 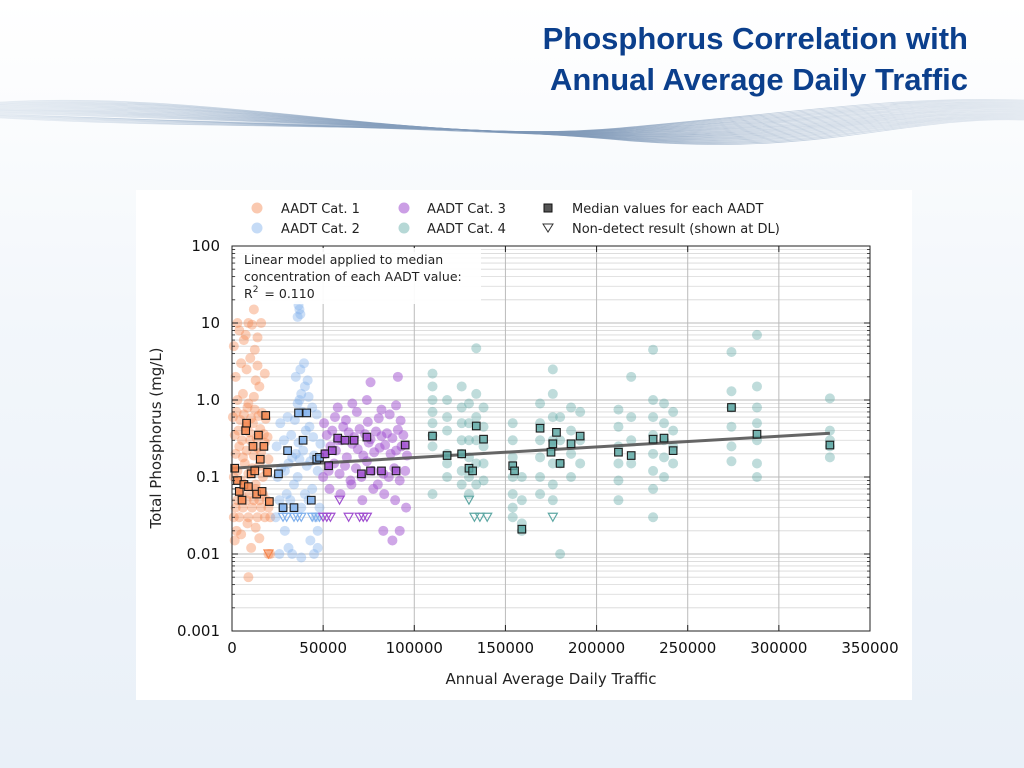 I want to click on legend-marker-cat3, so click(x=404, y=208).